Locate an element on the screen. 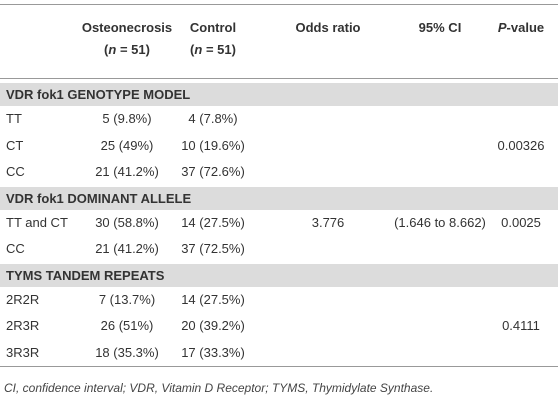 This screenshot has height=408, width=558. section-title: TYMS TANDEM REPEATS is located at coordinates (85, 275).